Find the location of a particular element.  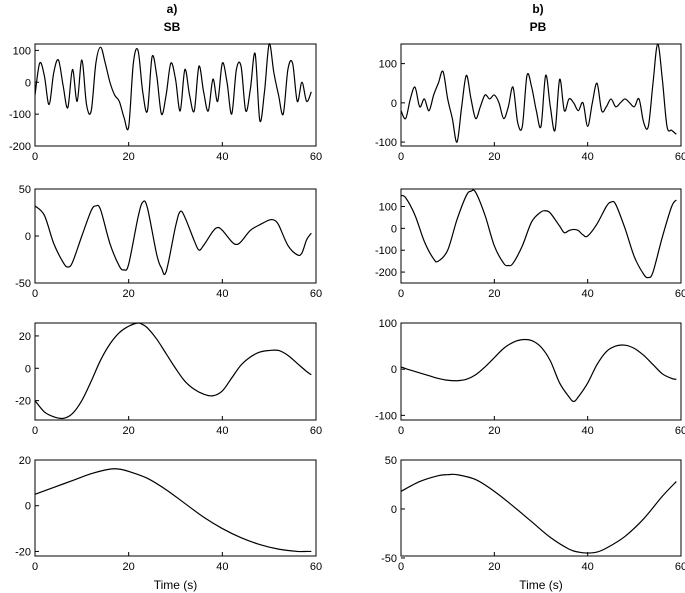

panel-letter-a: a) is located at coordinates (172, 9).